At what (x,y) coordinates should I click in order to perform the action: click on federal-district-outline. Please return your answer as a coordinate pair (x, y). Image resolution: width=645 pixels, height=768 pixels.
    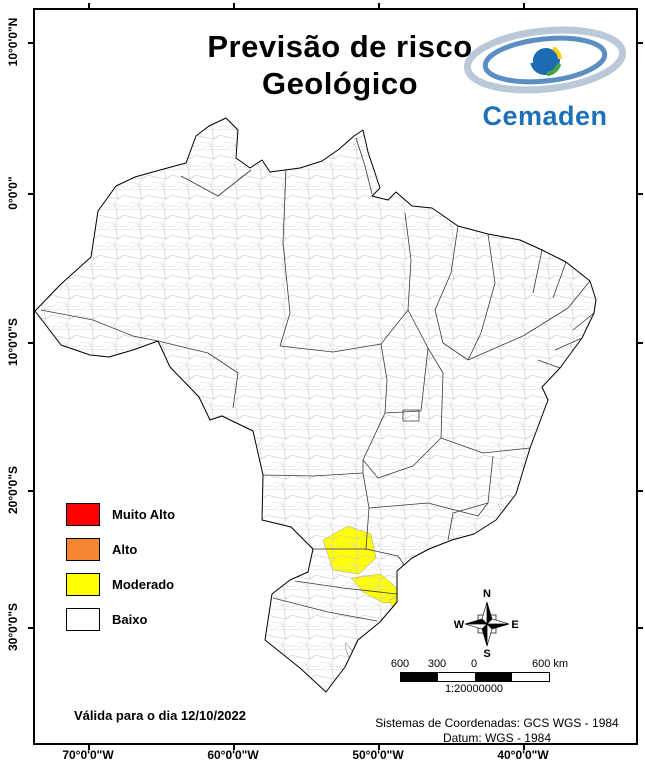
    Looking at the image, I should click on (411, 415).